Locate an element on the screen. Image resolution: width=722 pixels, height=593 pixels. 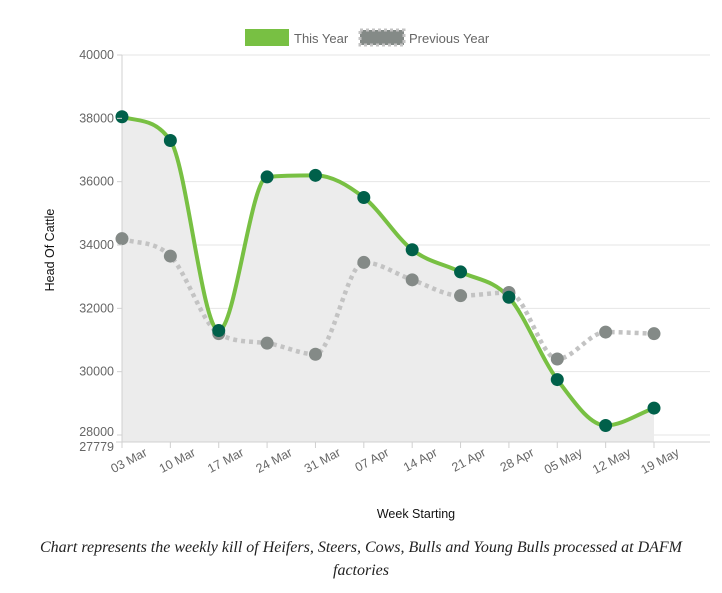
y-tick-label: 28000 is located at coordinates (96, 432).